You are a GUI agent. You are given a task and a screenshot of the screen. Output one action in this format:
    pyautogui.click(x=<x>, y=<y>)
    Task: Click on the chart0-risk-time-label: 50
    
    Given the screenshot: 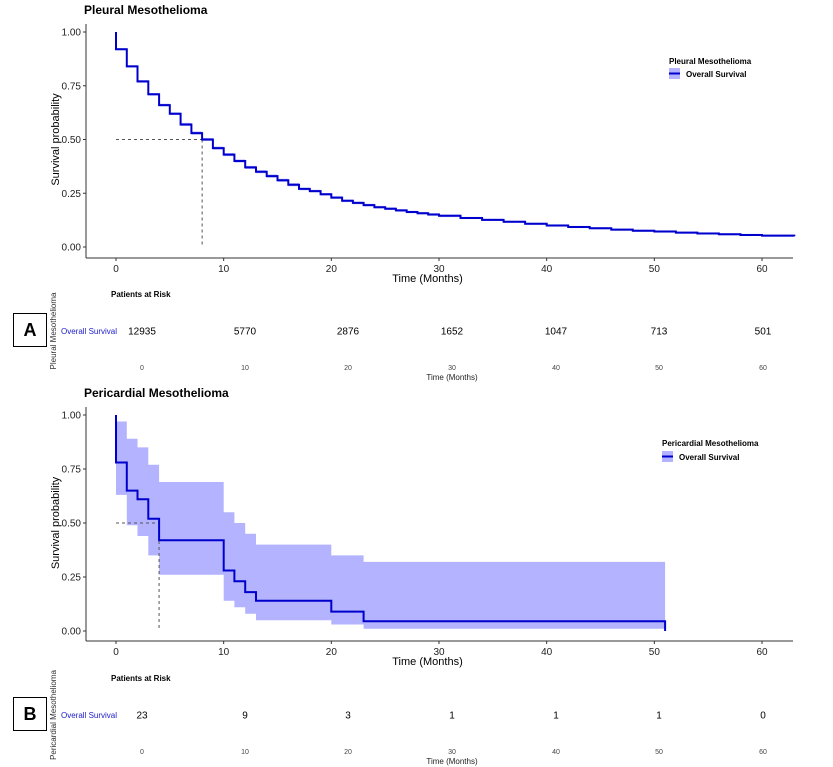 What is the action you would take?
    pyautogui.click(x=659, y=368)
    